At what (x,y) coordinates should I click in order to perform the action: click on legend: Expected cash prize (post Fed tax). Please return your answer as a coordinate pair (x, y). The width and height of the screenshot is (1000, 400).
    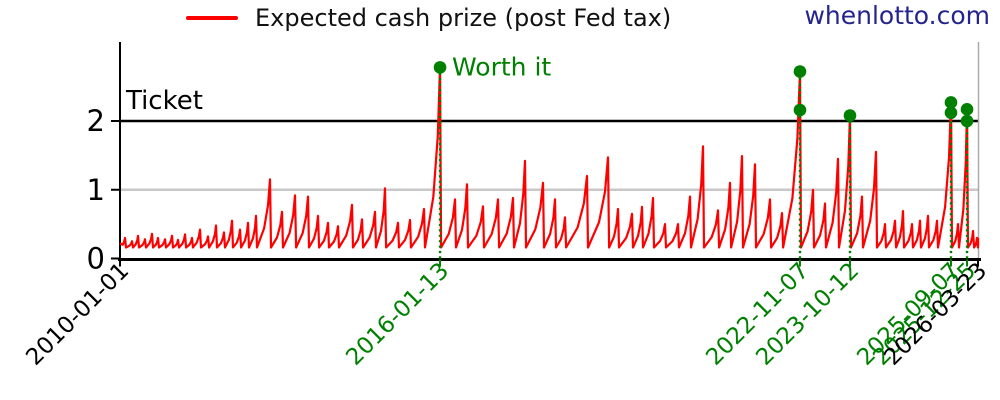
    Looking at the image, I should click on (428, 18).